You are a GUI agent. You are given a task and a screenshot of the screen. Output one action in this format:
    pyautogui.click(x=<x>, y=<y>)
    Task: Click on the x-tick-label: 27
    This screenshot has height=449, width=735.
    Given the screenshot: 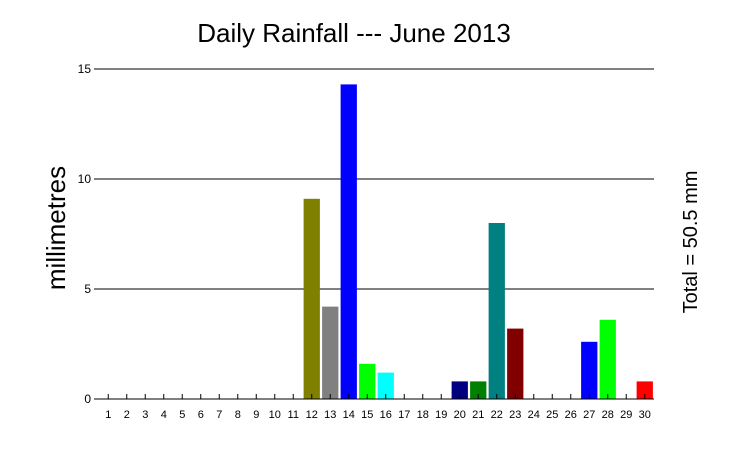 What is the action you would take?
    pyautogui.click(x=589, y=415)
    